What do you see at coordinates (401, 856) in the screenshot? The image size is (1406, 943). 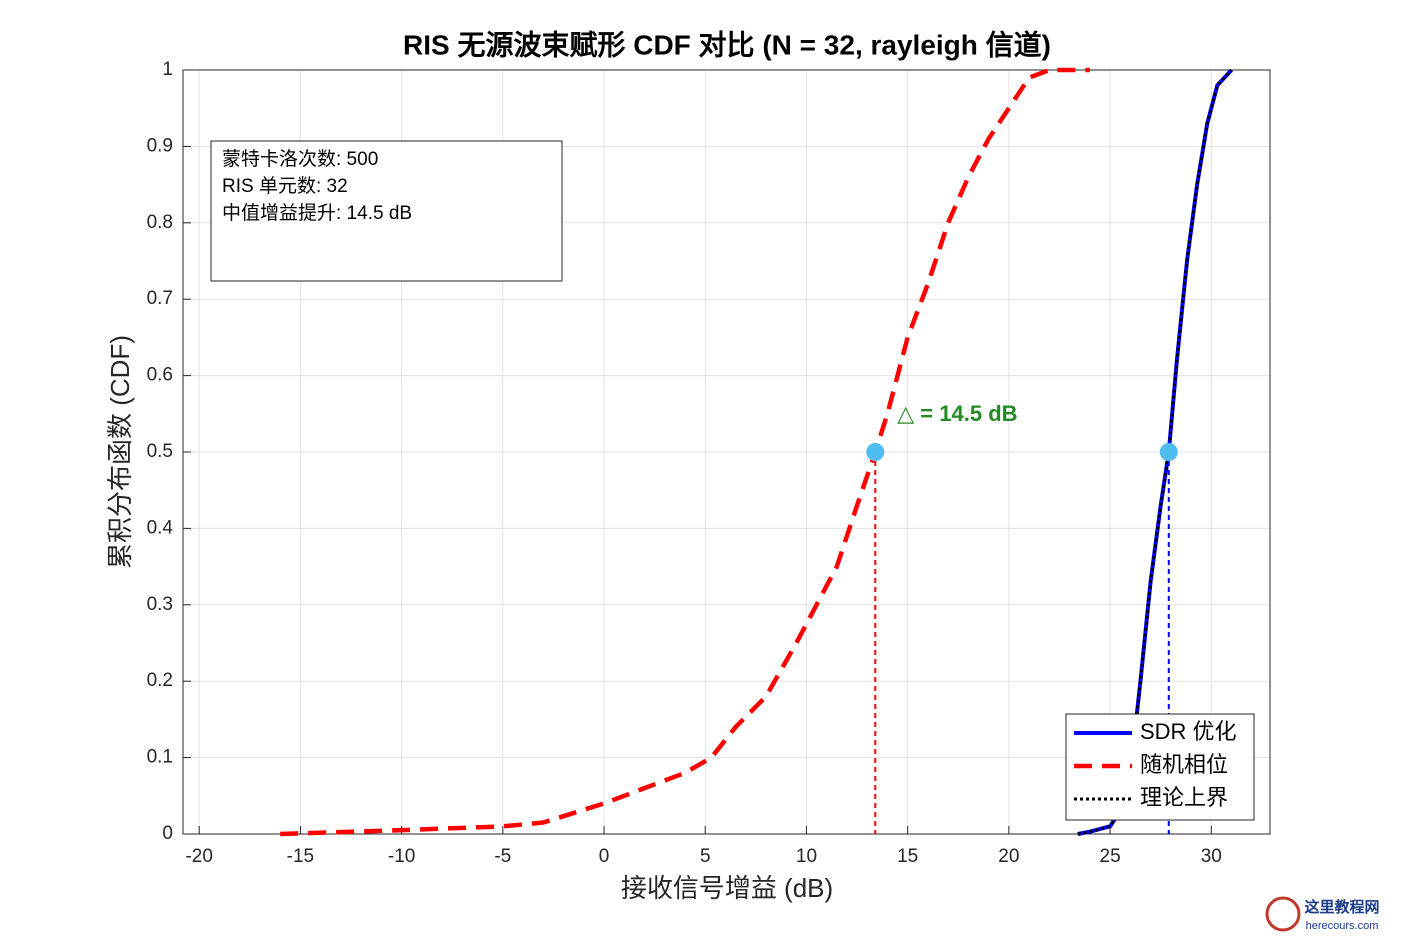 I see `x-tick-label: -10` at bounding box center [401, 856].